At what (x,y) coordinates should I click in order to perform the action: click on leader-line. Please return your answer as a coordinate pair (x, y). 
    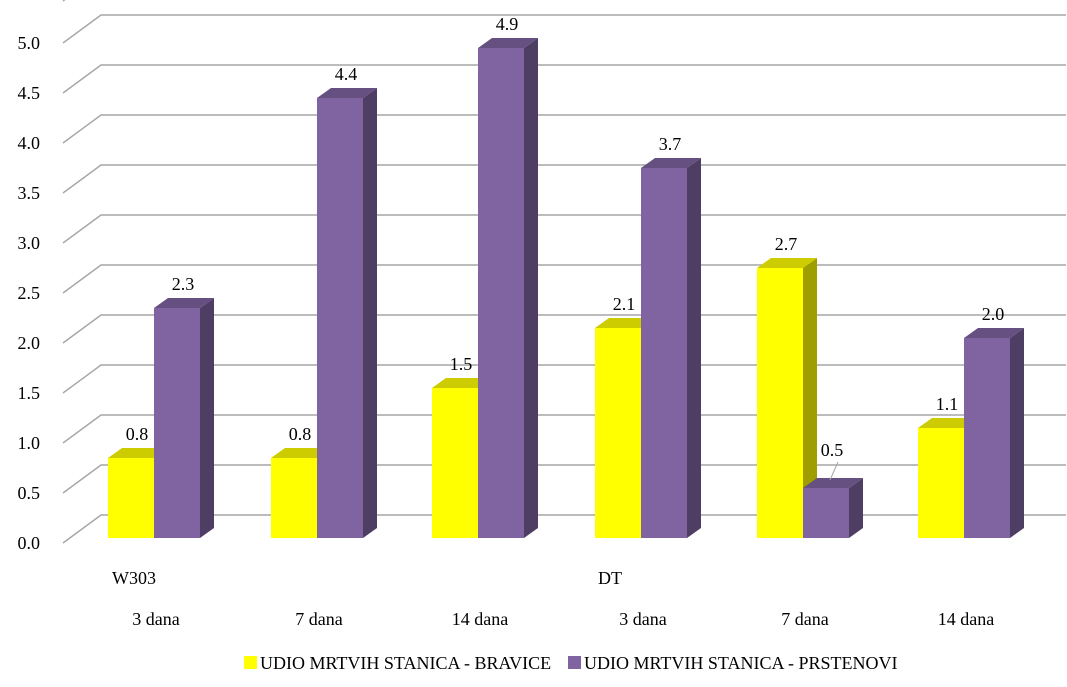
    Looking at the image, I should click on (834, 471).